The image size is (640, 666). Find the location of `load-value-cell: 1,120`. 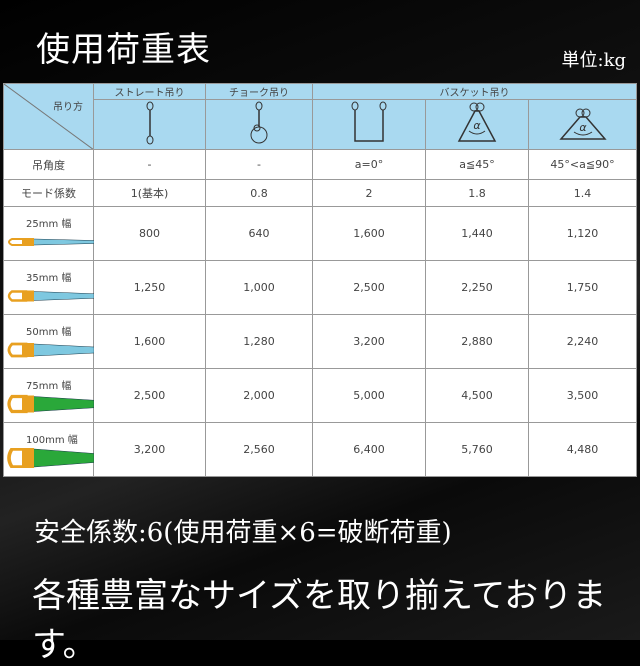

load-value-cell: 1,120 is located at coordinates (582, 233).